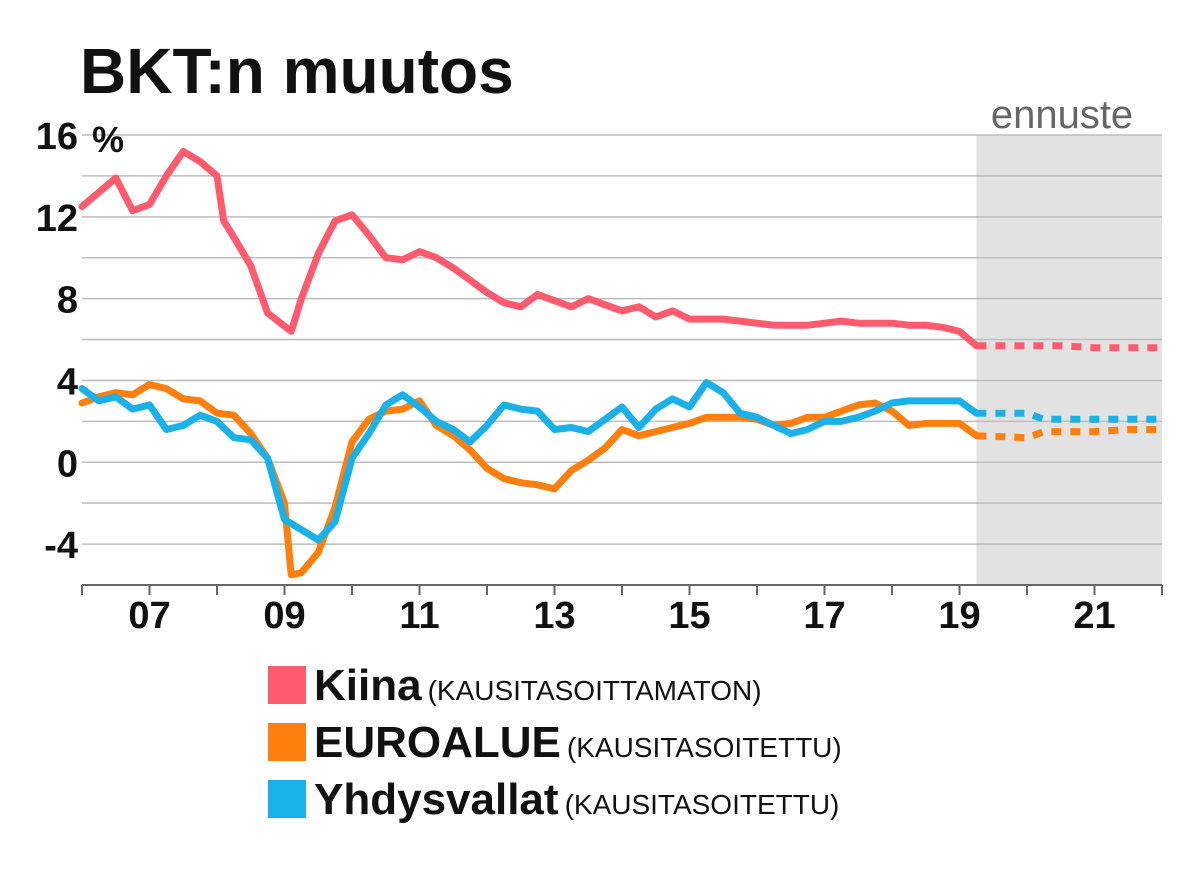  Describe the element at coordinates (108, 139) in the screenshot. I see `y-axis-unit: %` at that location.